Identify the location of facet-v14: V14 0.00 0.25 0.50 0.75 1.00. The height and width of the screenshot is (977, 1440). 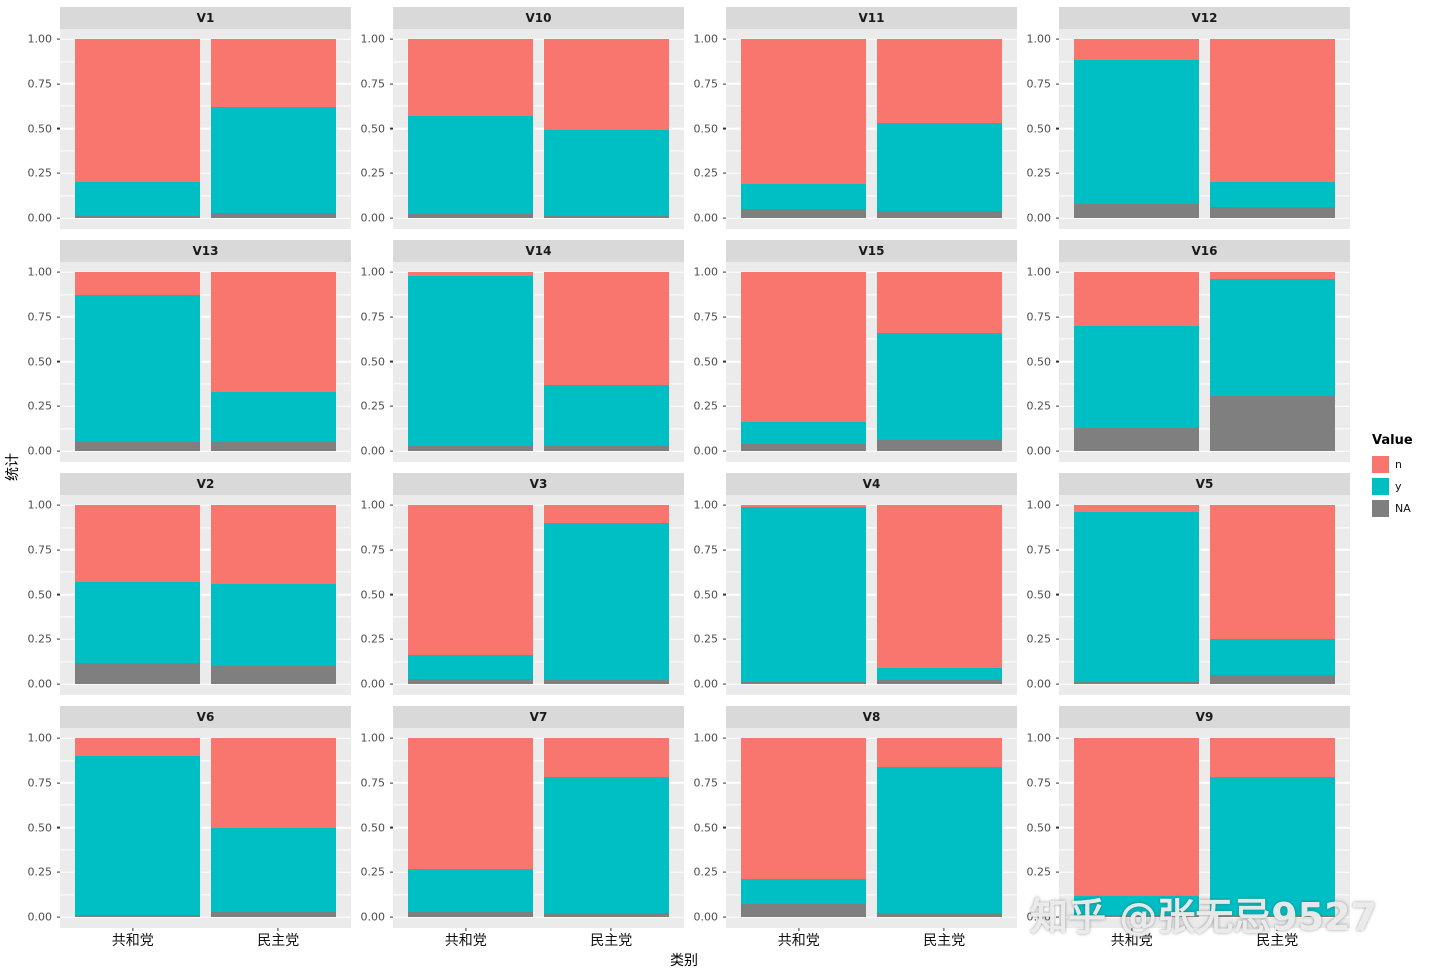
(517, 351).